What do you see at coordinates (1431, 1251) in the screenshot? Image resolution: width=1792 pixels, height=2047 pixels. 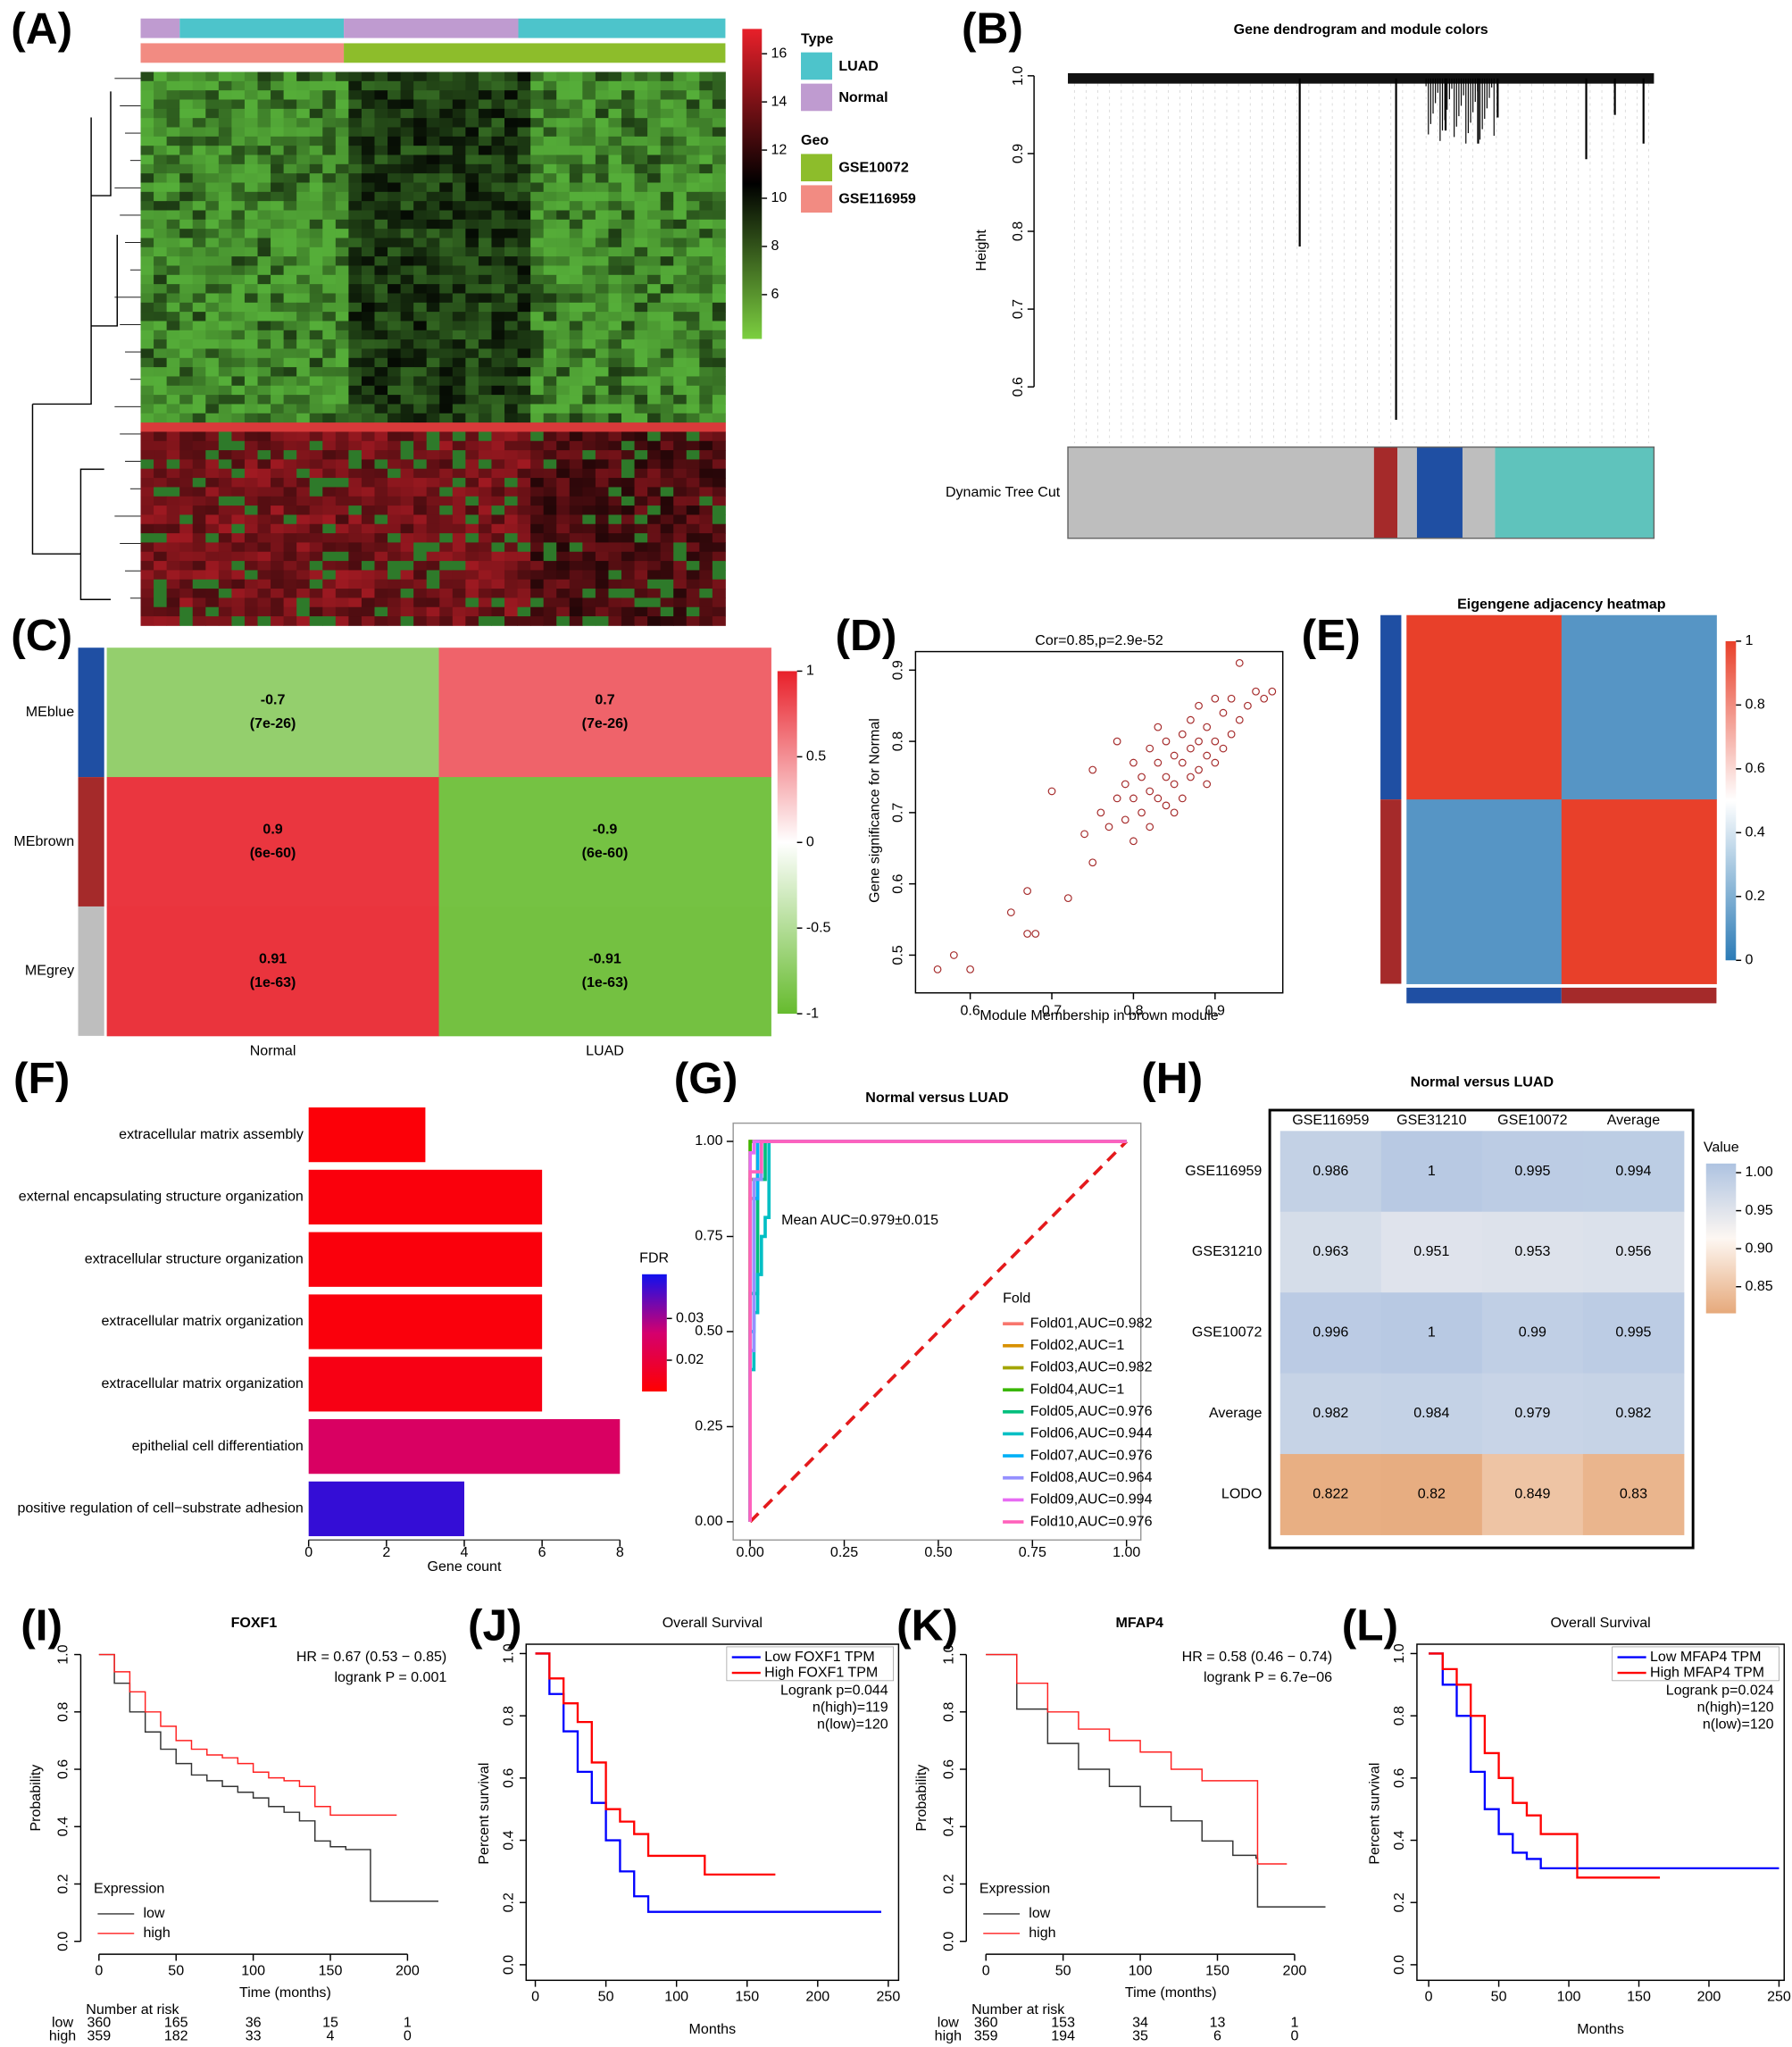 I see `cell-value: 0.951` at bounding box center [1431, 1251].